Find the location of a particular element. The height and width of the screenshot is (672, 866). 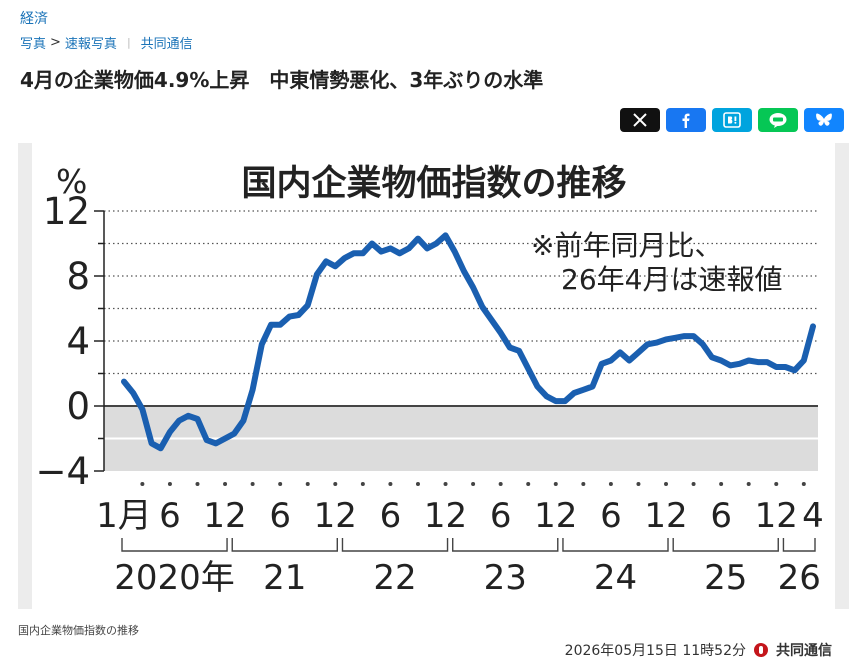

x-axis-dots is located at coordinates (473, 484).